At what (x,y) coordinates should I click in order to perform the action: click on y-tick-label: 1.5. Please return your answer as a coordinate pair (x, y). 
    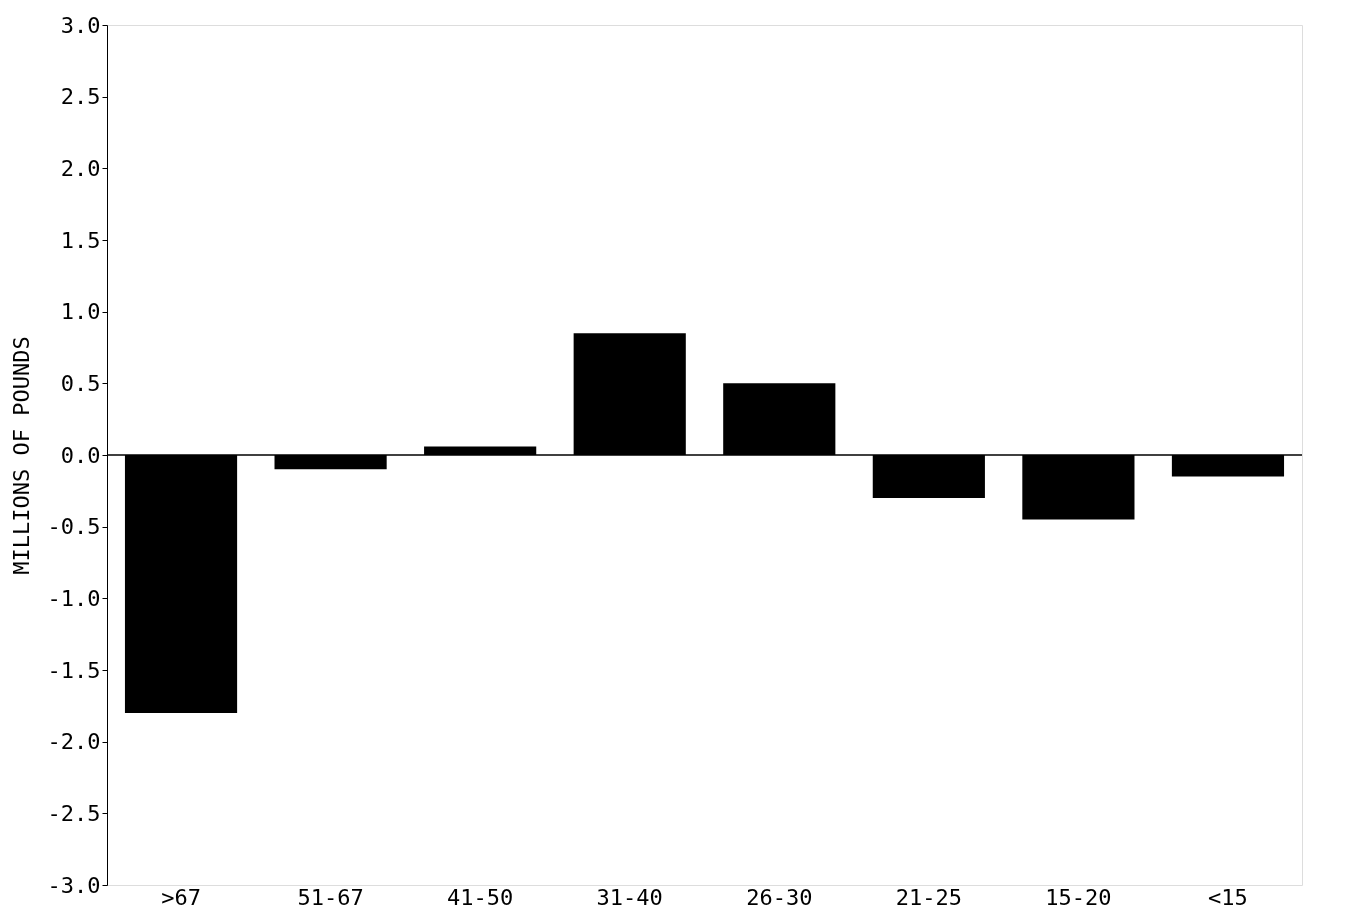
    Looking at the image, I should click on (80, 240).